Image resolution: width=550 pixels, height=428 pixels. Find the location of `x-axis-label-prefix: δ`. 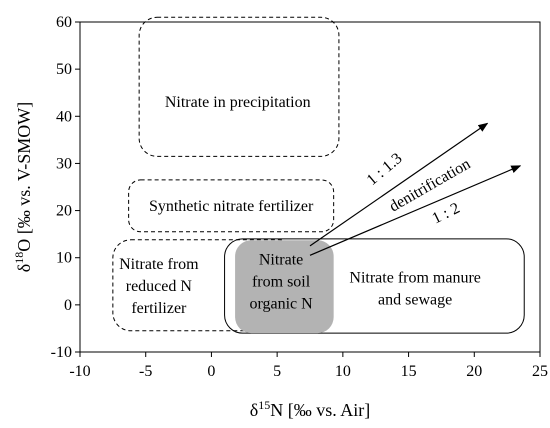

x-axis-label-prefix: δ is located at coordinates (254, 410).